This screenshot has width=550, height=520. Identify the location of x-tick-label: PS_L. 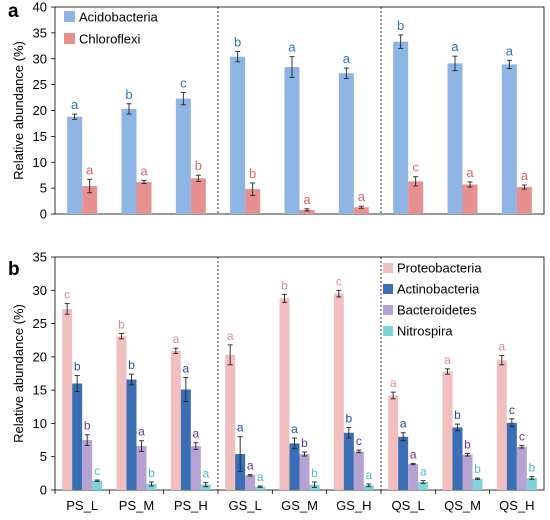
(82, 505).